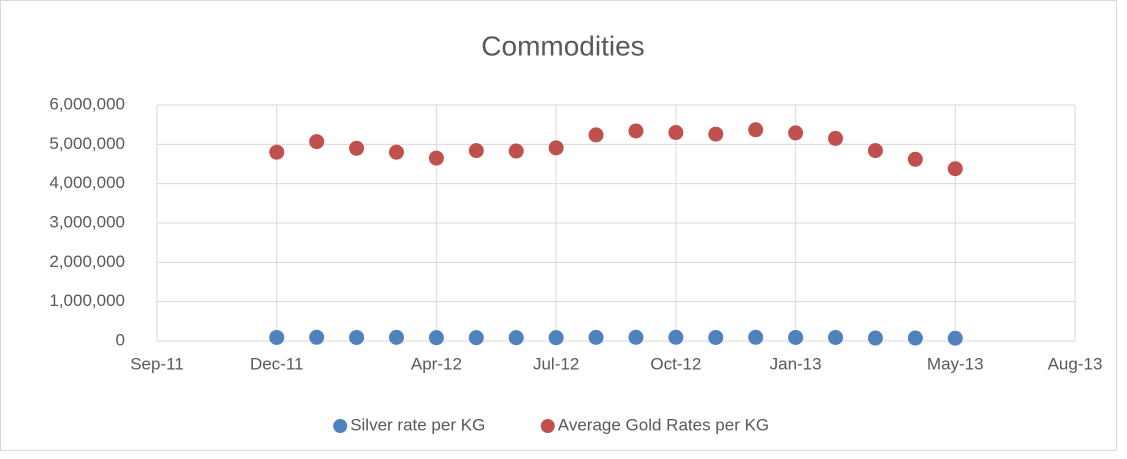 This screenshot has width=1127, height=459. Describe the element at coordinates (955, 363) in the screenshot. I see `x-tick-label: May-13` at that location.